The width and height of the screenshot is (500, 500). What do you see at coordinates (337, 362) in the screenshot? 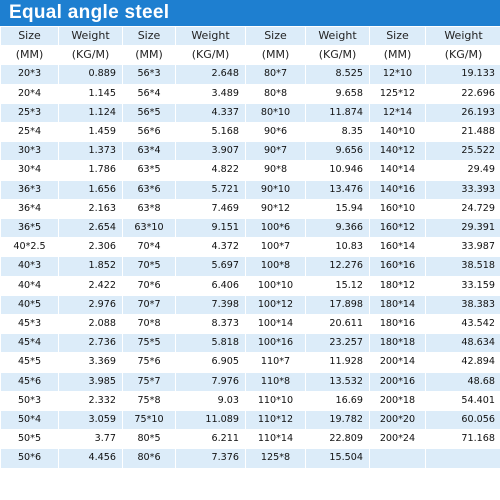
I see `weight-cell: 11.928` at bounding box center [337, 362].